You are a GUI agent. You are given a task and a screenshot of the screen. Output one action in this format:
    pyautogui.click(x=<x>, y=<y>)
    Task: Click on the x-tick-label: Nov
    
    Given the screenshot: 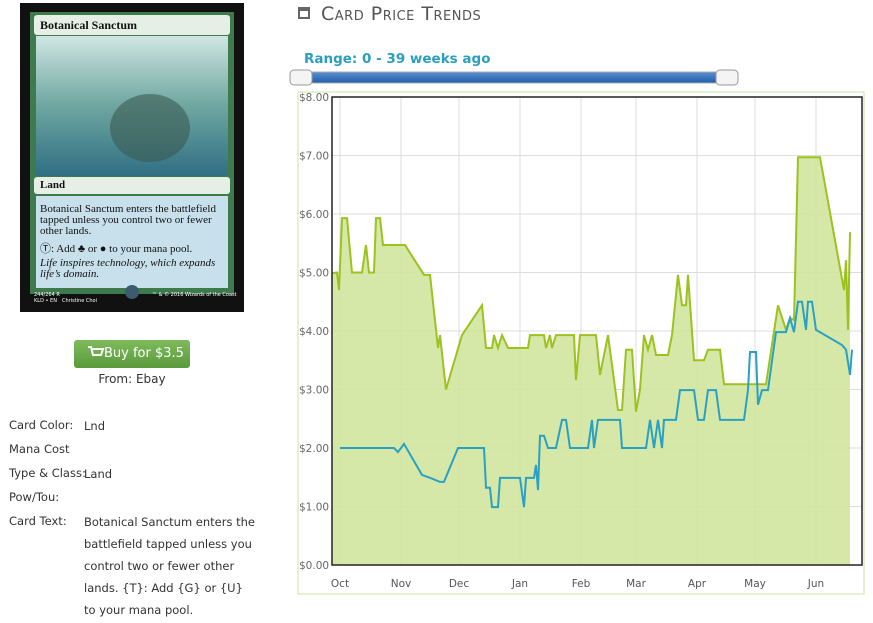 What is the action you would take?
    pyautogui.click(x=401, y=584)
    